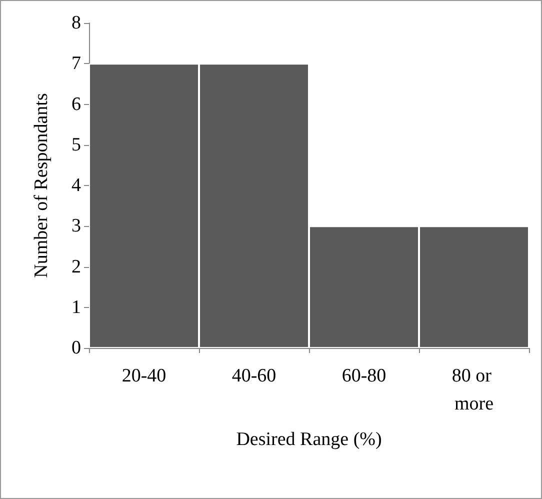 The height and width of the screenshot is (499, 542). What do you see at coordinates (76, 226) in the screenshot?
I see `y-tick-label: 3` at bounding box center [76, 226].